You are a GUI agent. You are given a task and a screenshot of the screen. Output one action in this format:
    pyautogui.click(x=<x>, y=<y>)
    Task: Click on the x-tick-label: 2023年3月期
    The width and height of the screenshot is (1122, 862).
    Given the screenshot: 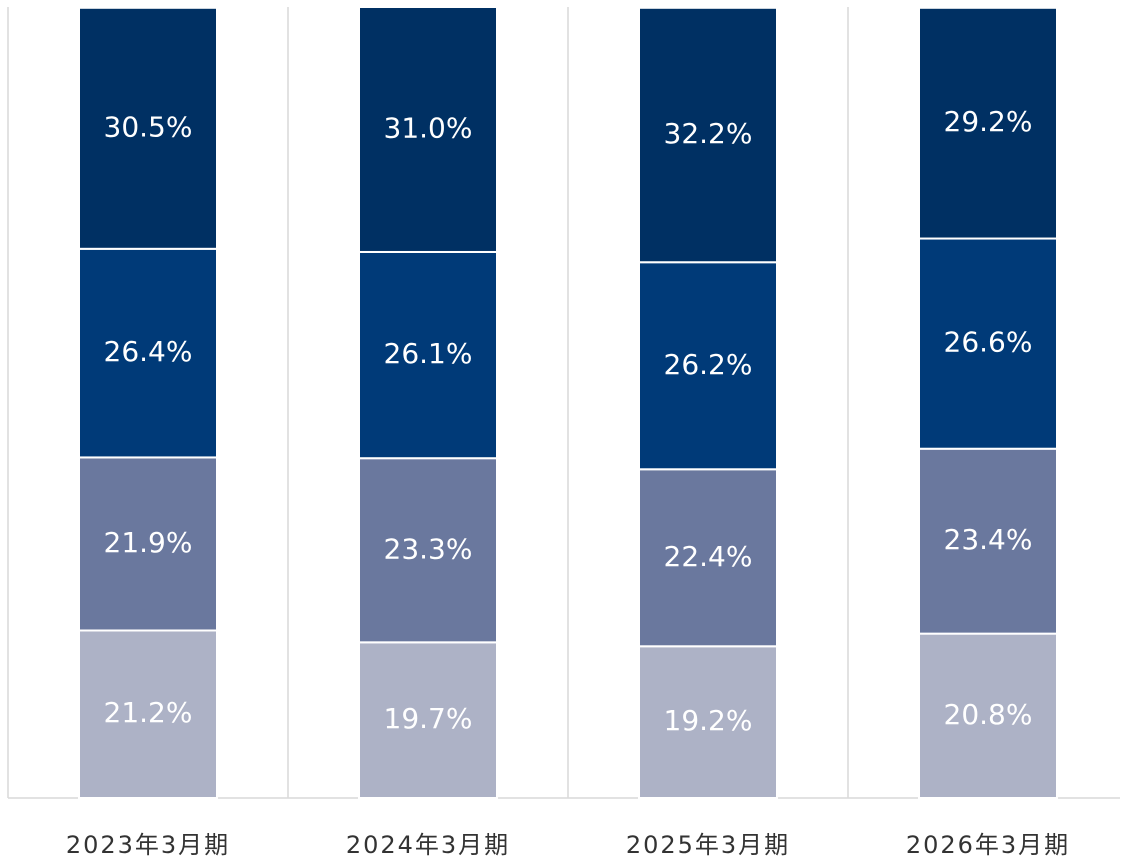 What is the action you would take?
    pyautogui.click(x=148, y=845)
    